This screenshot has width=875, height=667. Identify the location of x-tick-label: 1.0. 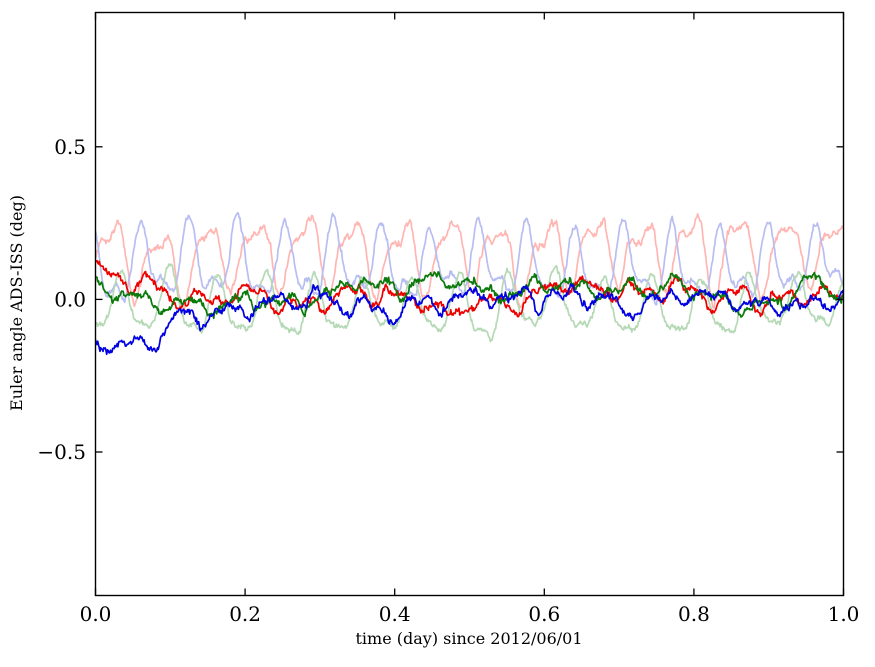
(844, 614).